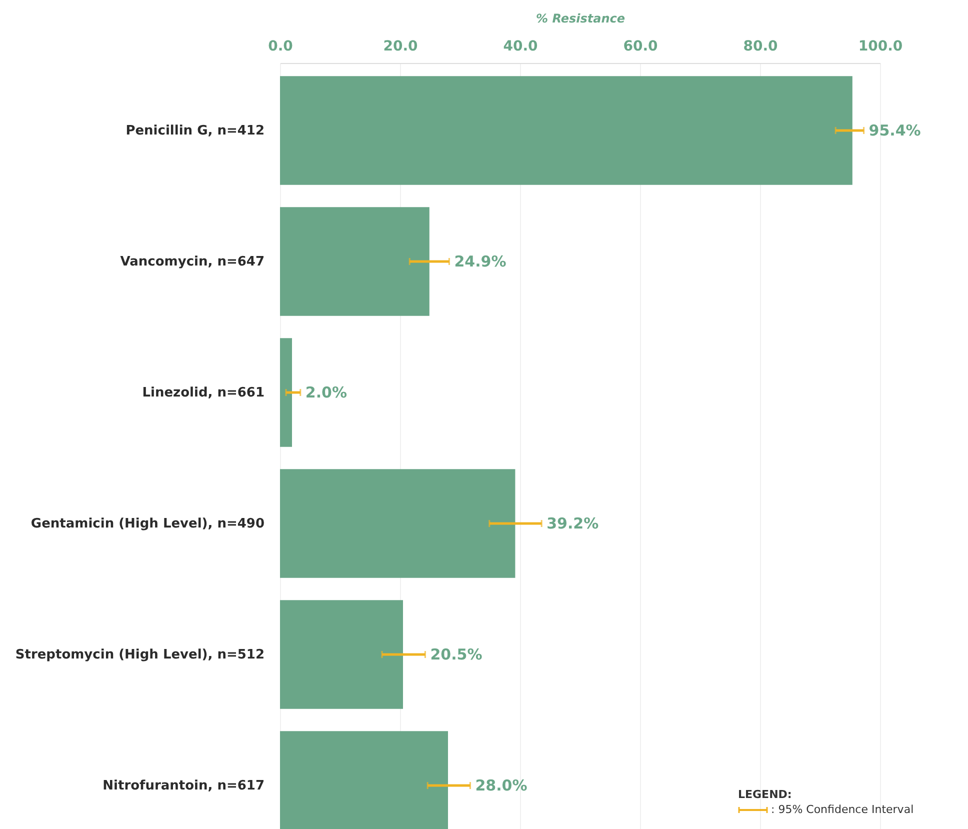  I want to click on y-tick-label: Linezolid, n=661, so click(203, 392).